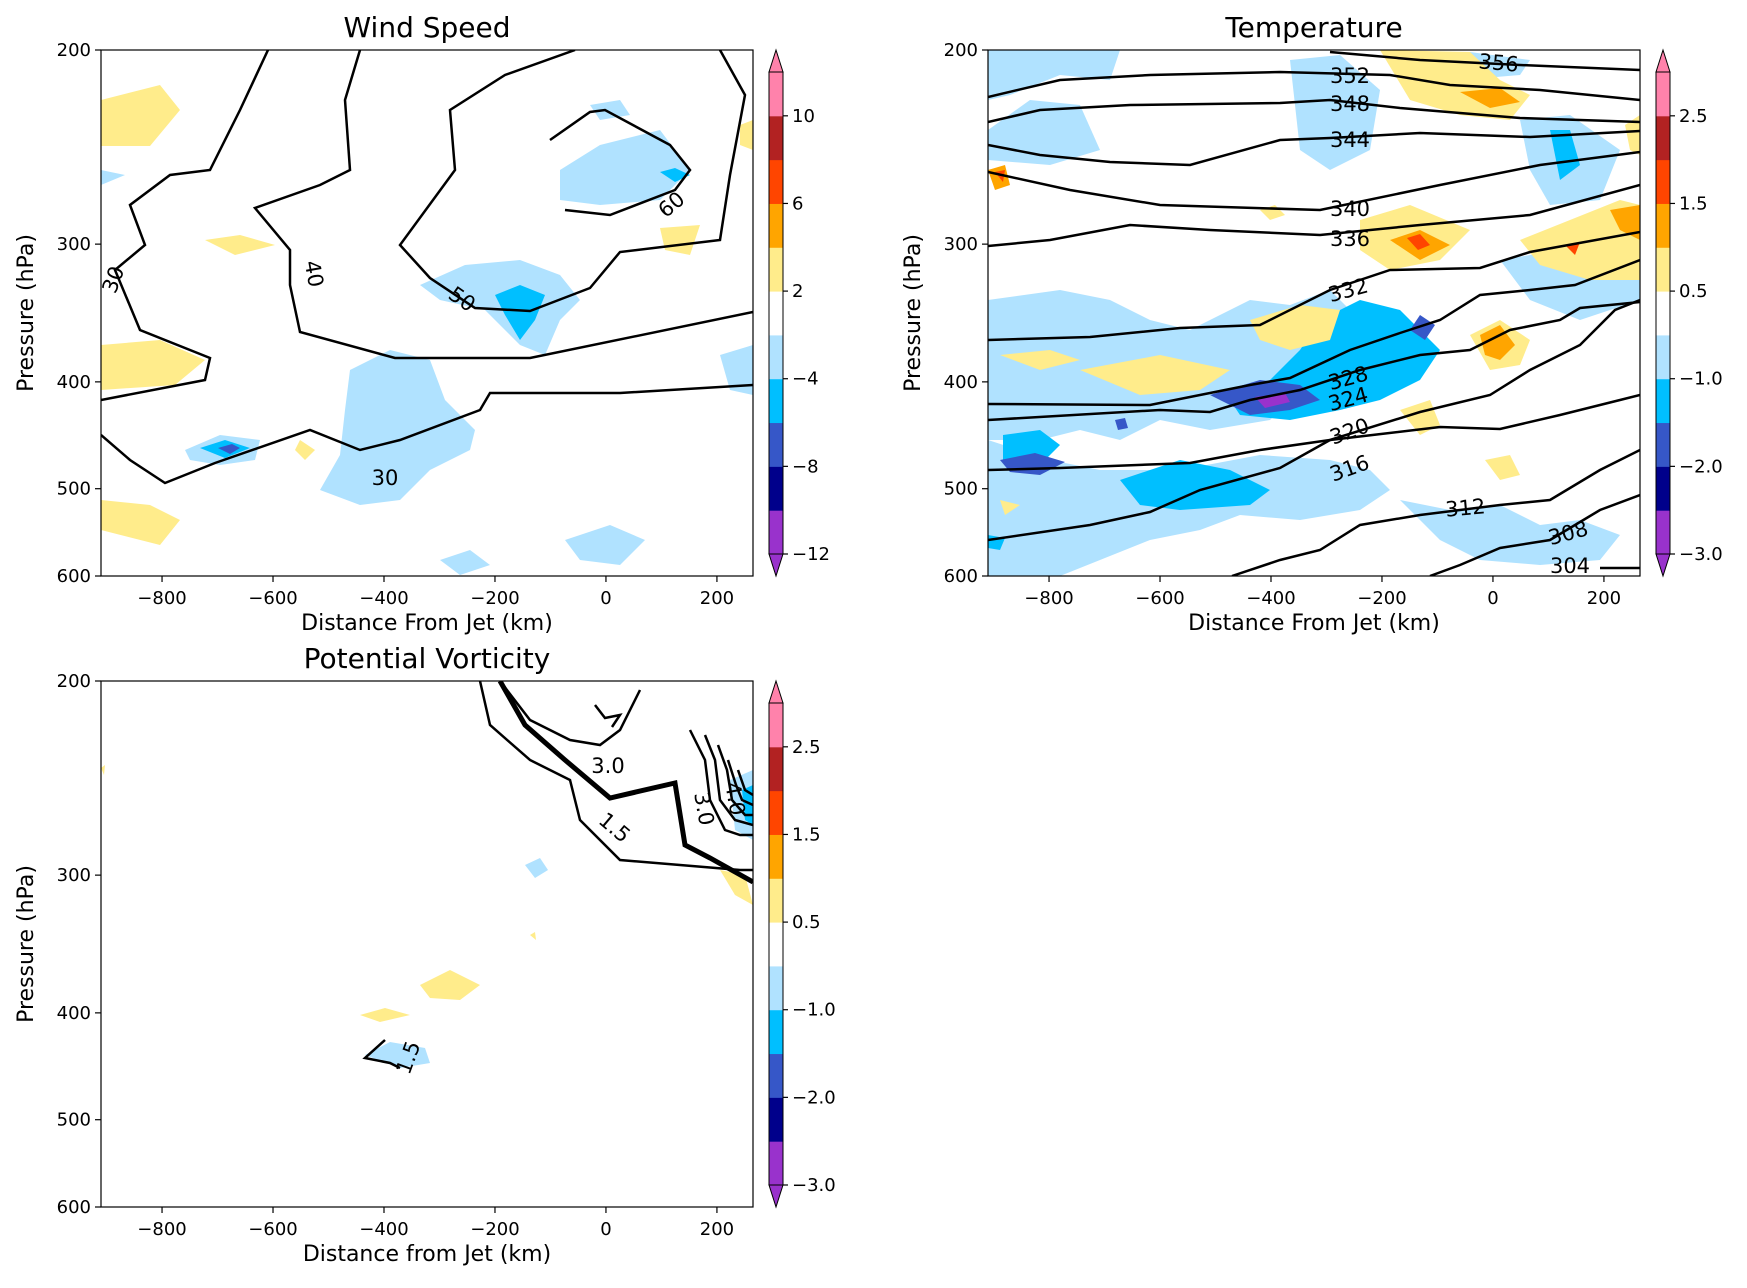 Image resolution: width=1747 pixels, height=1288 pixels. What do you see at coordinates (427, 859) in the screenshot?
I see `panel-potential-vorticity: Potential Vorticity 3.0` at bounding box center [427, 859].